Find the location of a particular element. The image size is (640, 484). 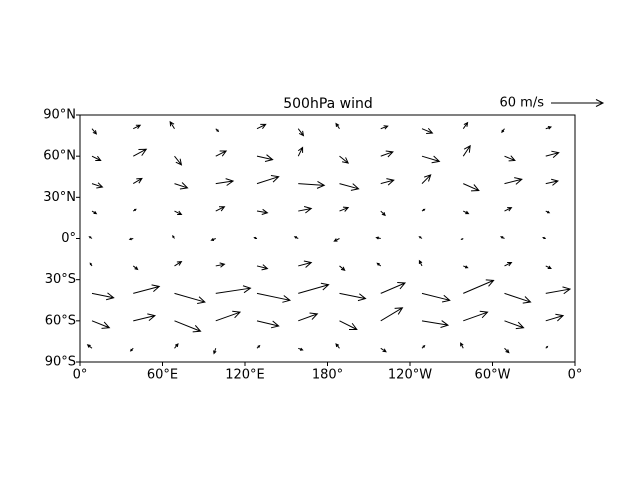

y-tick-label: 30°N is located at coordinates (59, 197).